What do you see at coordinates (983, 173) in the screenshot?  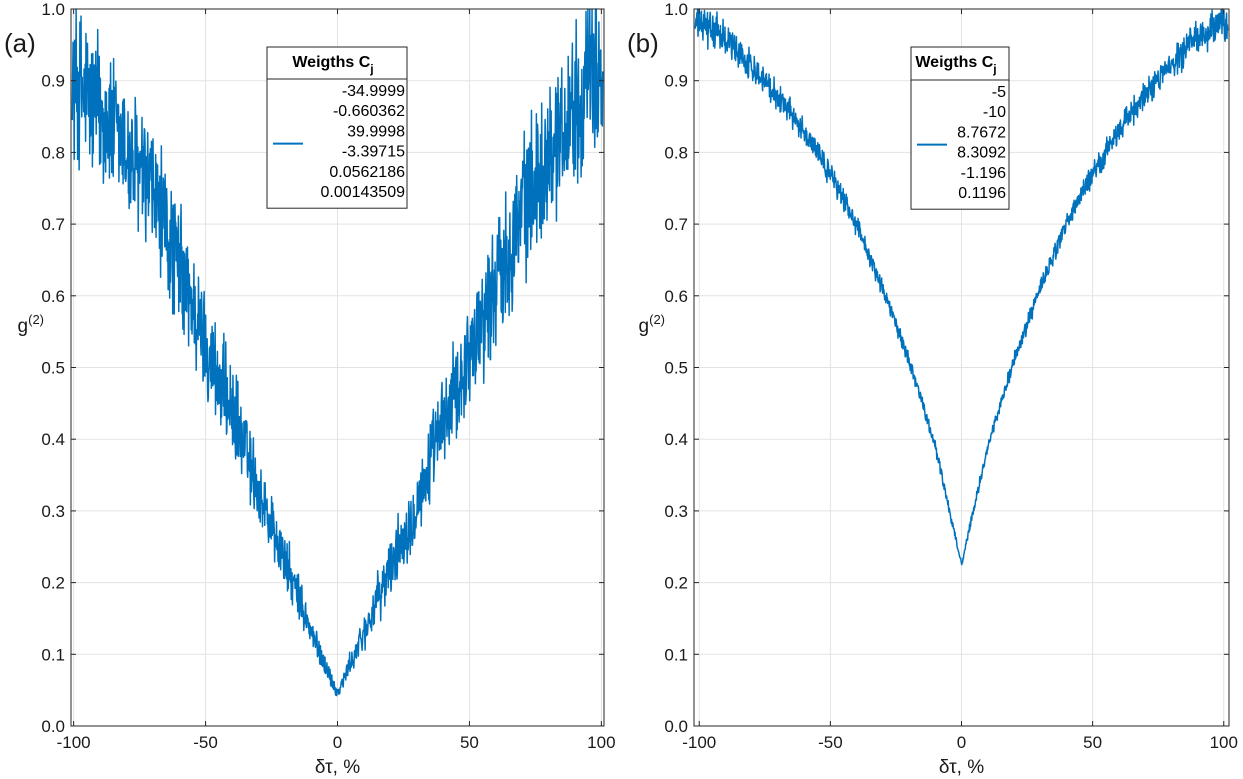 I see `legend-entry-b-4: -1.196` at bounding box center [983, 173].